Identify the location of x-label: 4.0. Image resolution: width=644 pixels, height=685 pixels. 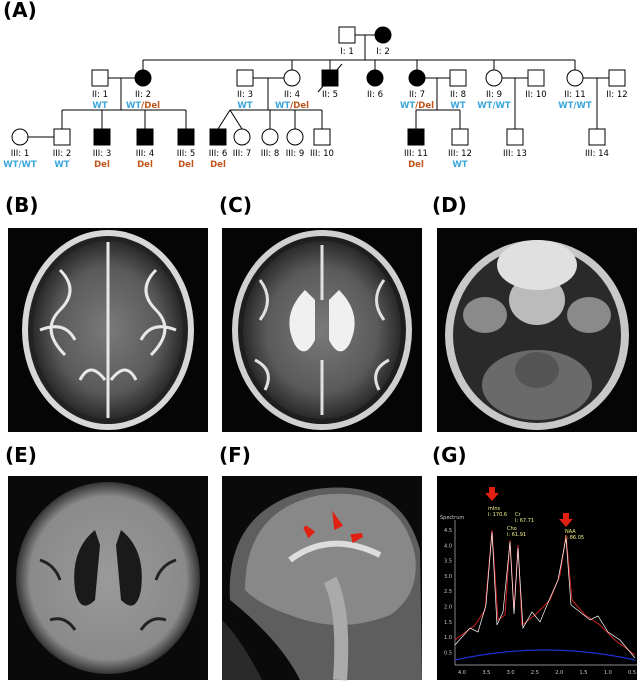
(462, 673).